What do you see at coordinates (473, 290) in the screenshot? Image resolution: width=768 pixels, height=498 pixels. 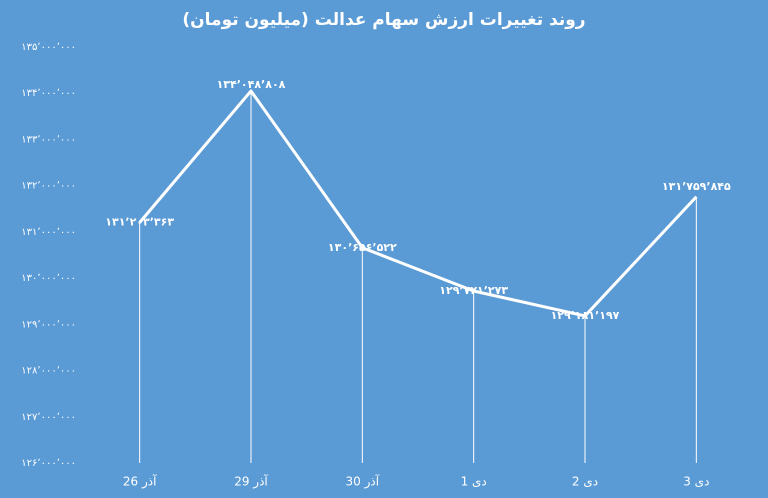 I see `data-label: ۱۲۹٬۷۲۱٬۲۷۳` at bounding box center [473, 290].